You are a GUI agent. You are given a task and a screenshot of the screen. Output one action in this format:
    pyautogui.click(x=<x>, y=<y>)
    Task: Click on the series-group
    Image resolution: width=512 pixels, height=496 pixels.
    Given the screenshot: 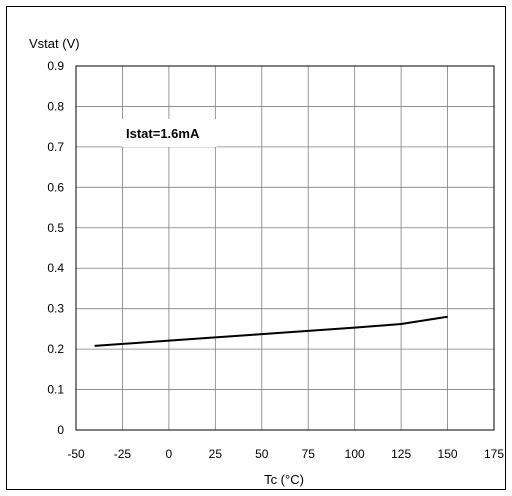 What is the action you would take?
    pyautogui.click(x=271, y=331)
    